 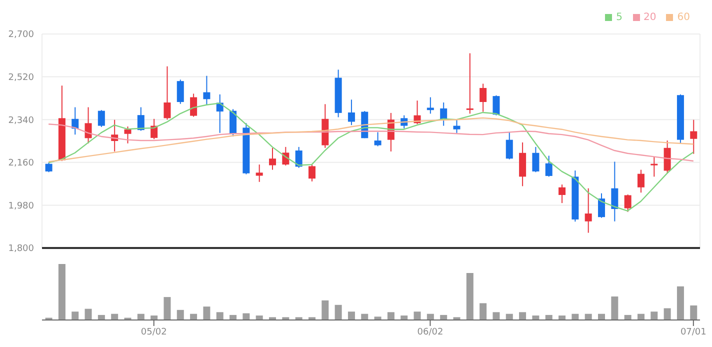 I want to click on legend-label: 60, so click(x=683, y=17).